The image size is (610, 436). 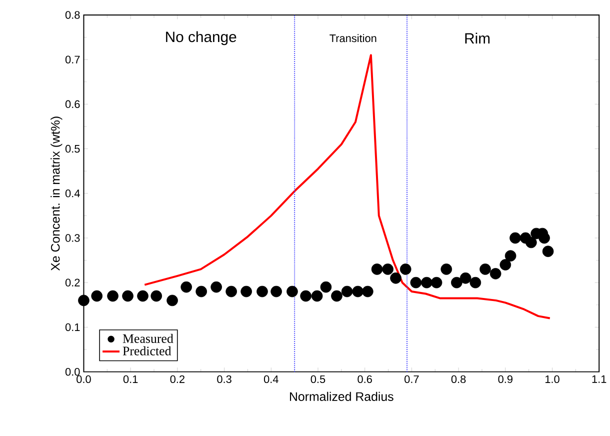 I want to click on x-tick-label: 0.5, so click(x=318, y=380).